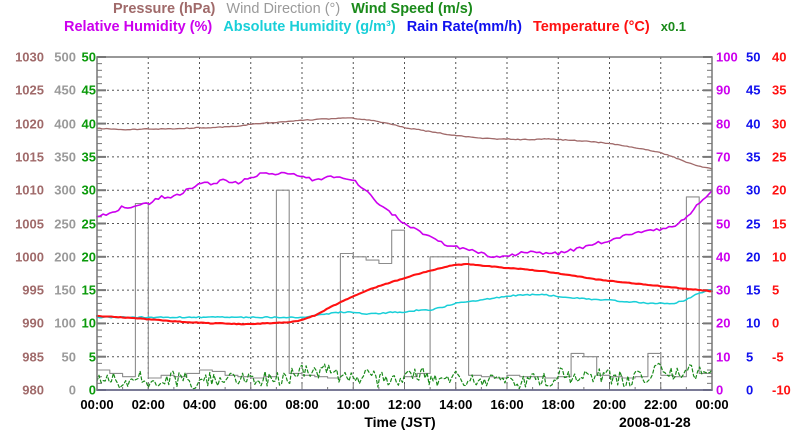 The image size is (800, 434). I want to click on series-line-temperature-c, so click(404, 294).